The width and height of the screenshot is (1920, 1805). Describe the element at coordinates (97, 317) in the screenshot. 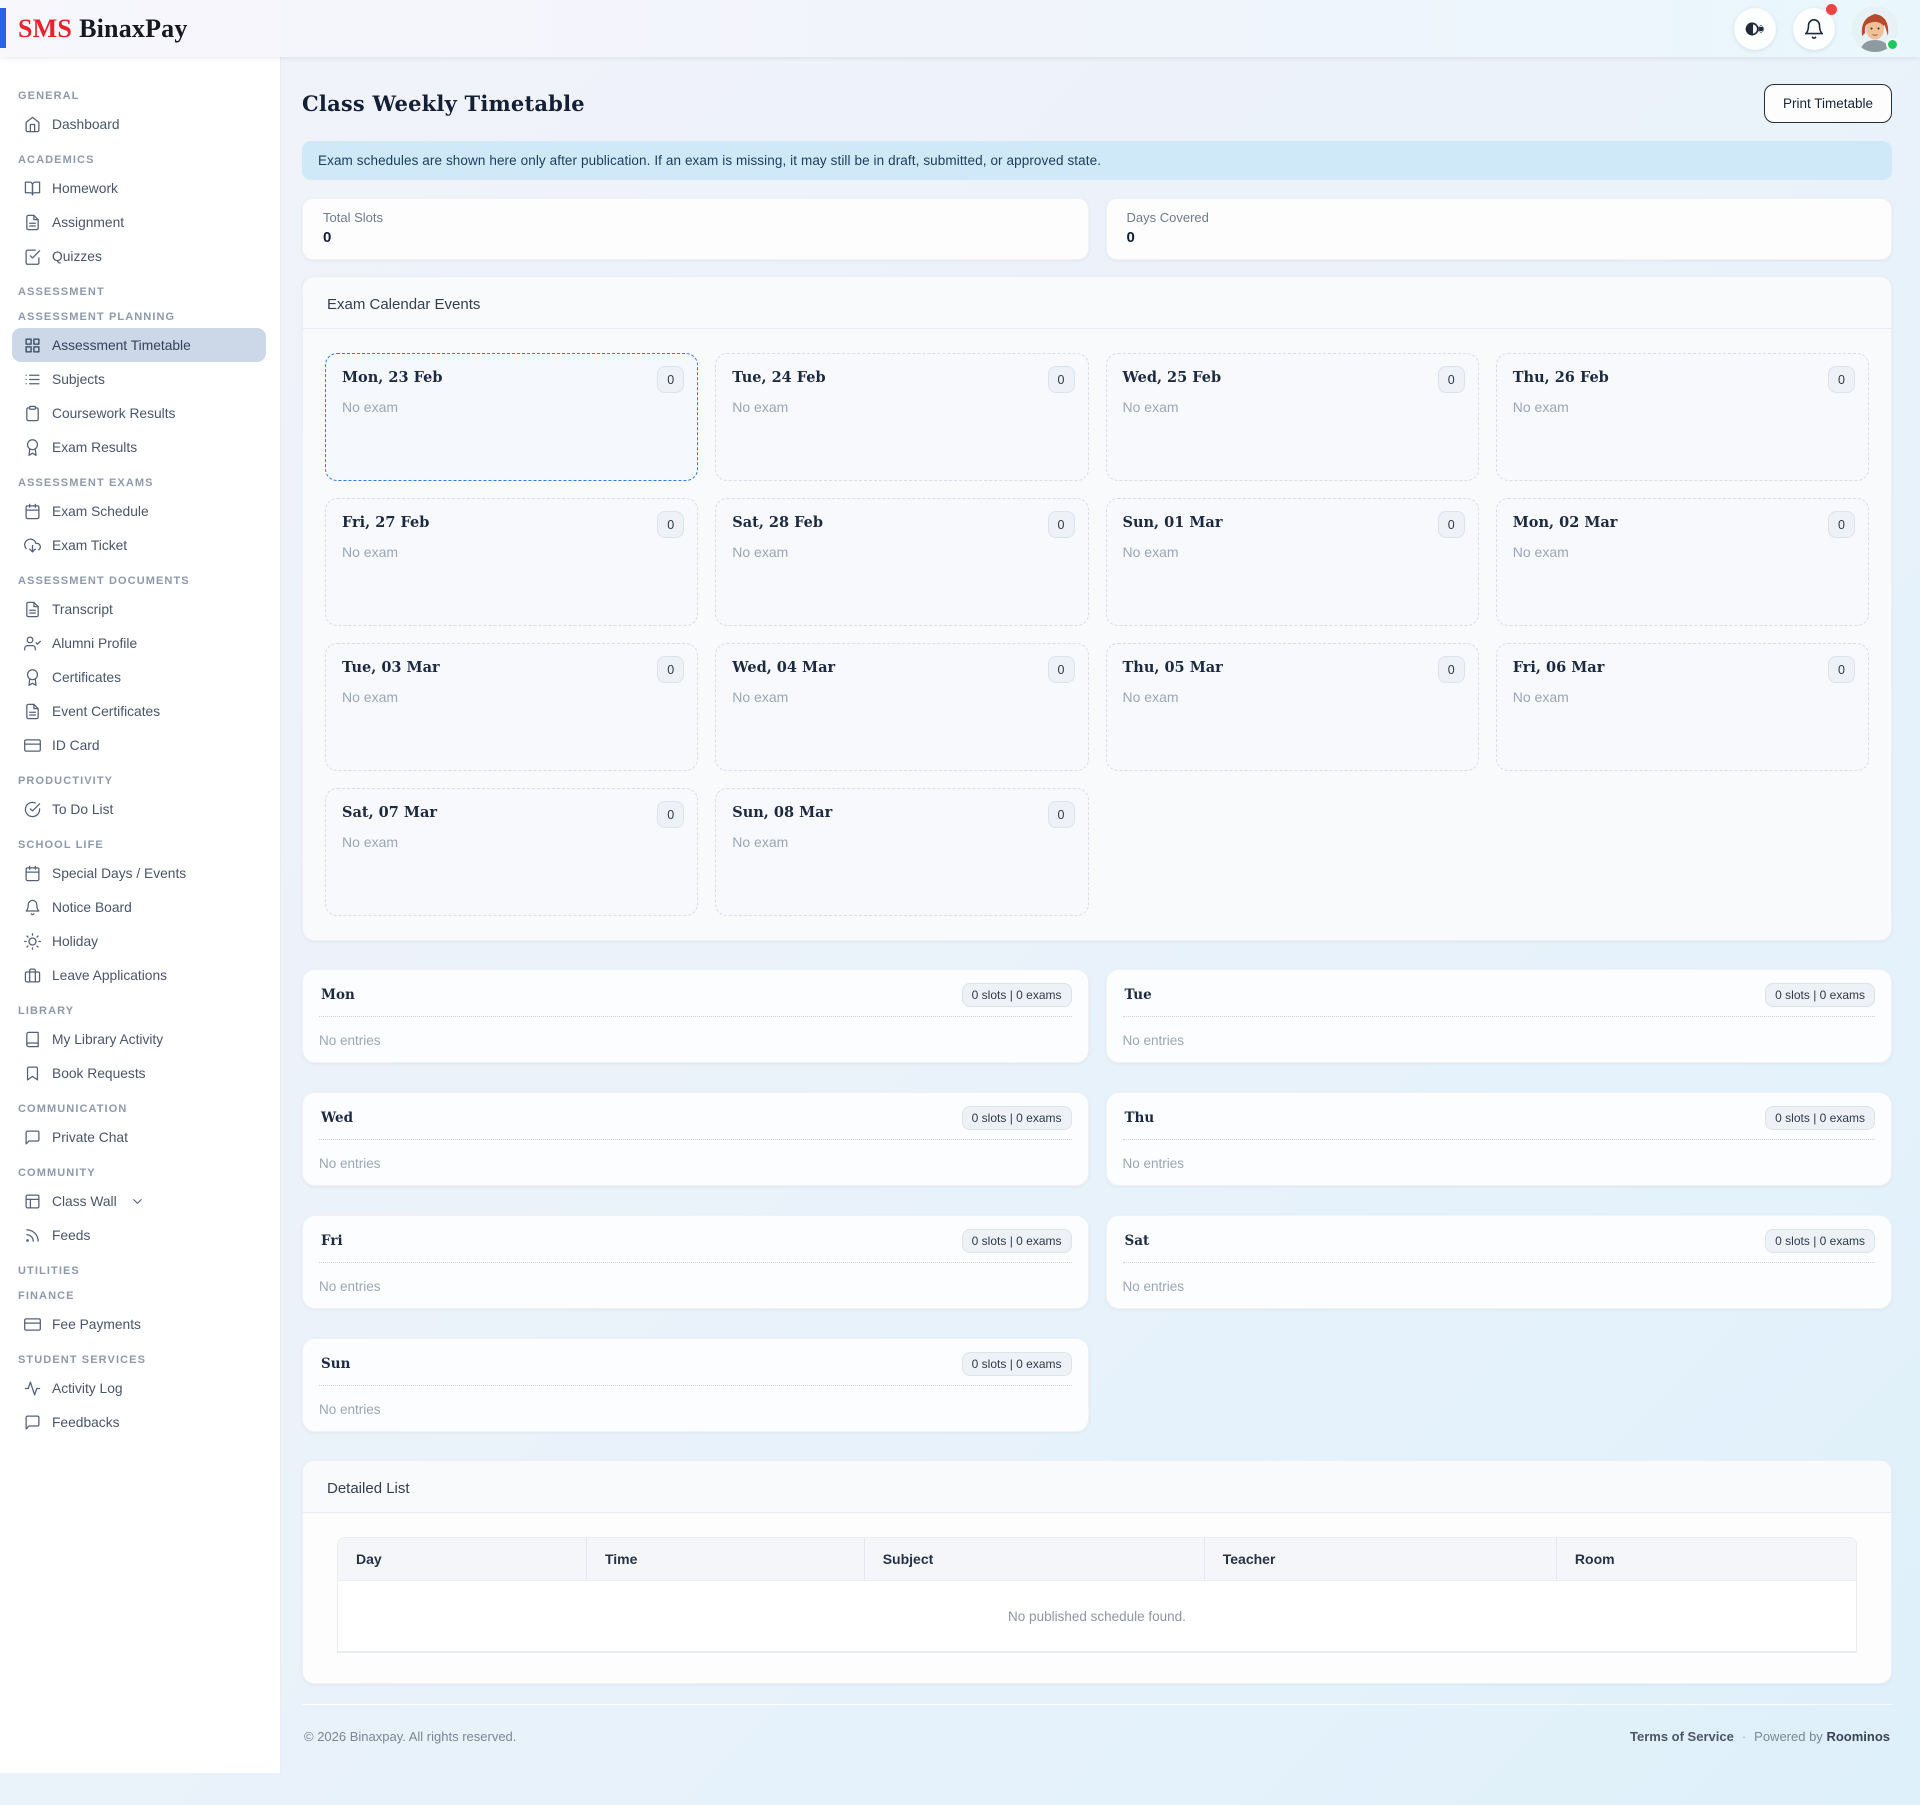

I see `sidebar-section-label: ASSESSMENT PLANNING` at that location.